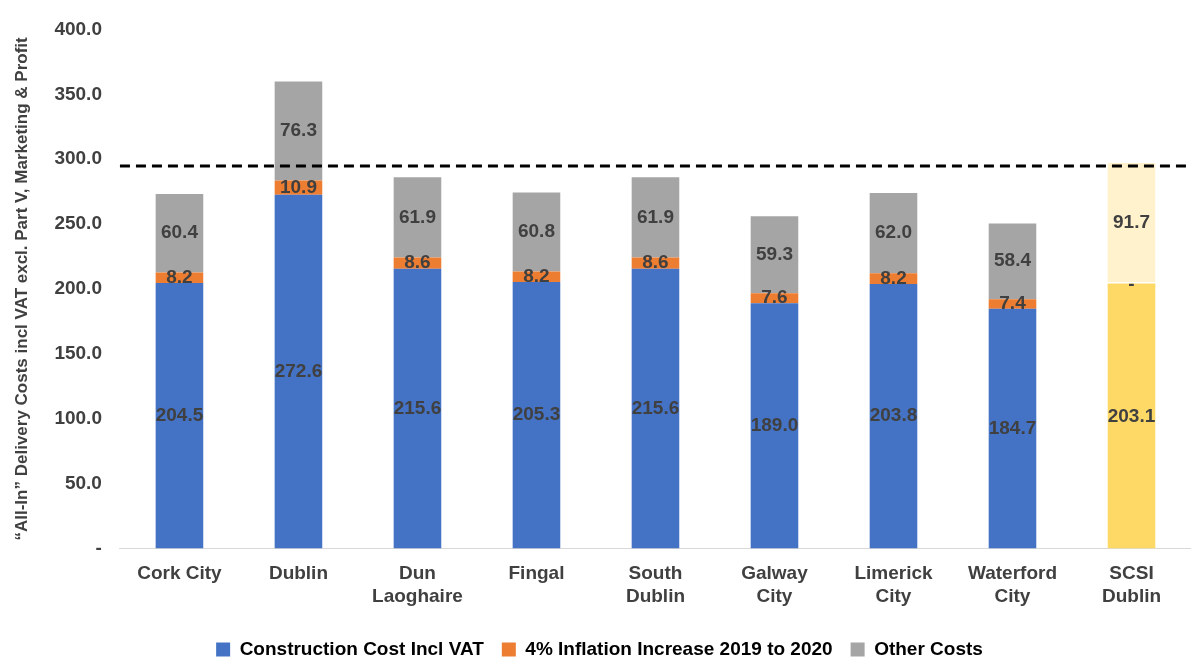  I want to click on data-label: 205.3, so click(536, 414).